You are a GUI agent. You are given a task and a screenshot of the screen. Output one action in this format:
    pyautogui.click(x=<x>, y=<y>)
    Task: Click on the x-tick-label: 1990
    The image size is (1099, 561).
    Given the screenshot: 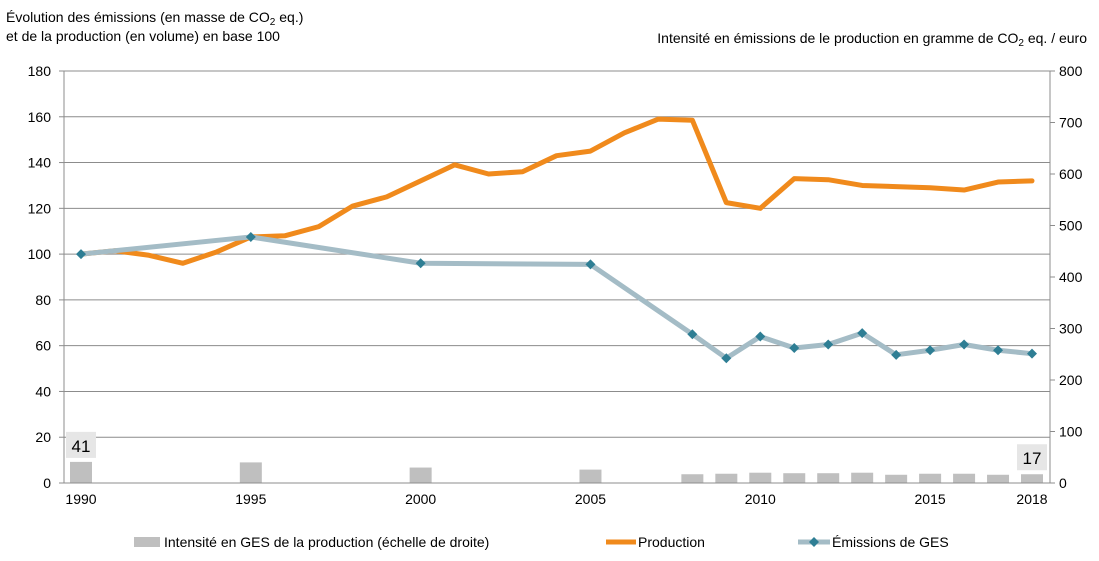 What is the action you would take?
    pyautogui.click(x=80, y=499)
    